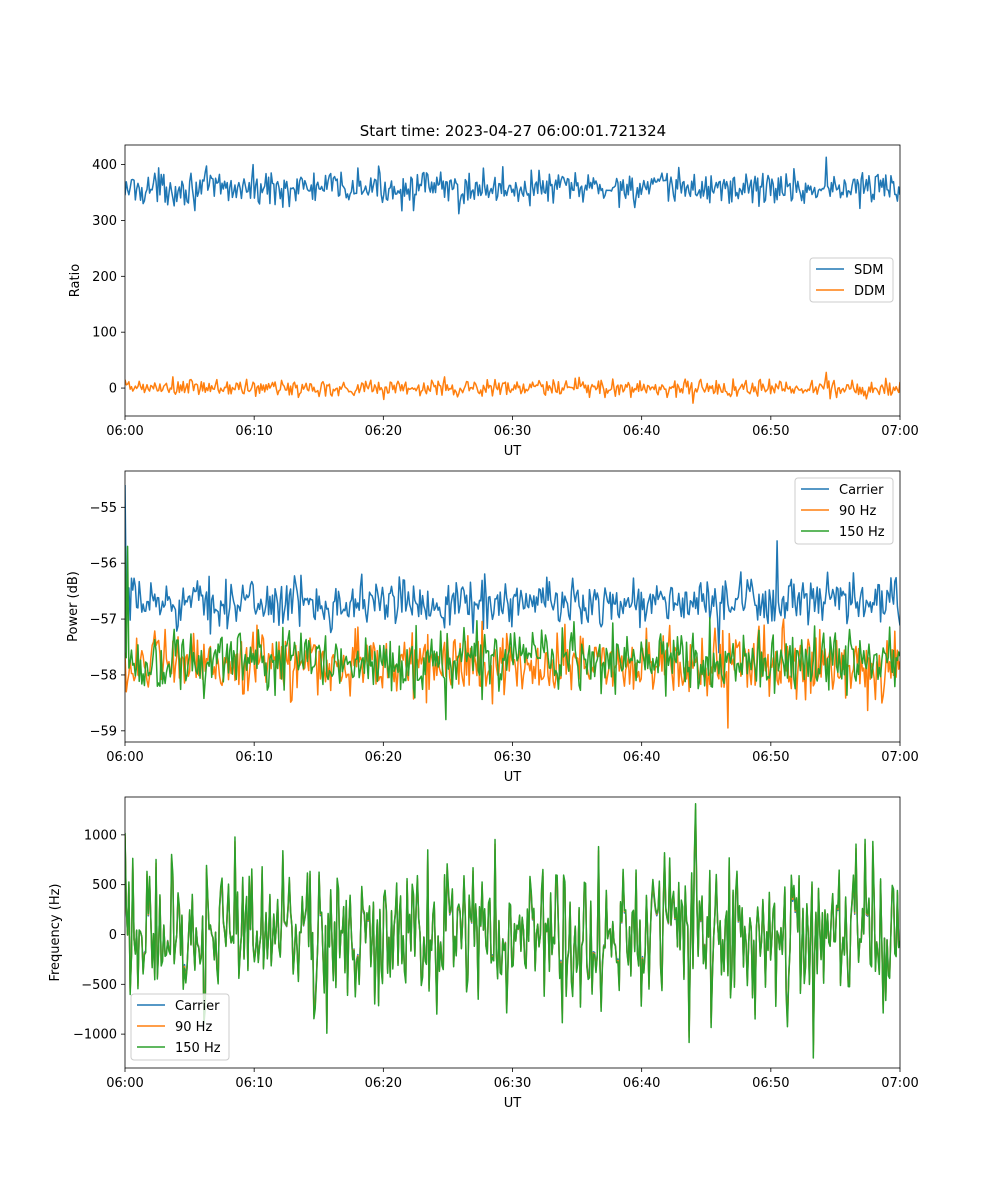 The height and width of the screenshot is (1200, 1000). Describe the element at coordinates (103, 508) in the screenshot. I see `y-tick-label: −55` at that location.